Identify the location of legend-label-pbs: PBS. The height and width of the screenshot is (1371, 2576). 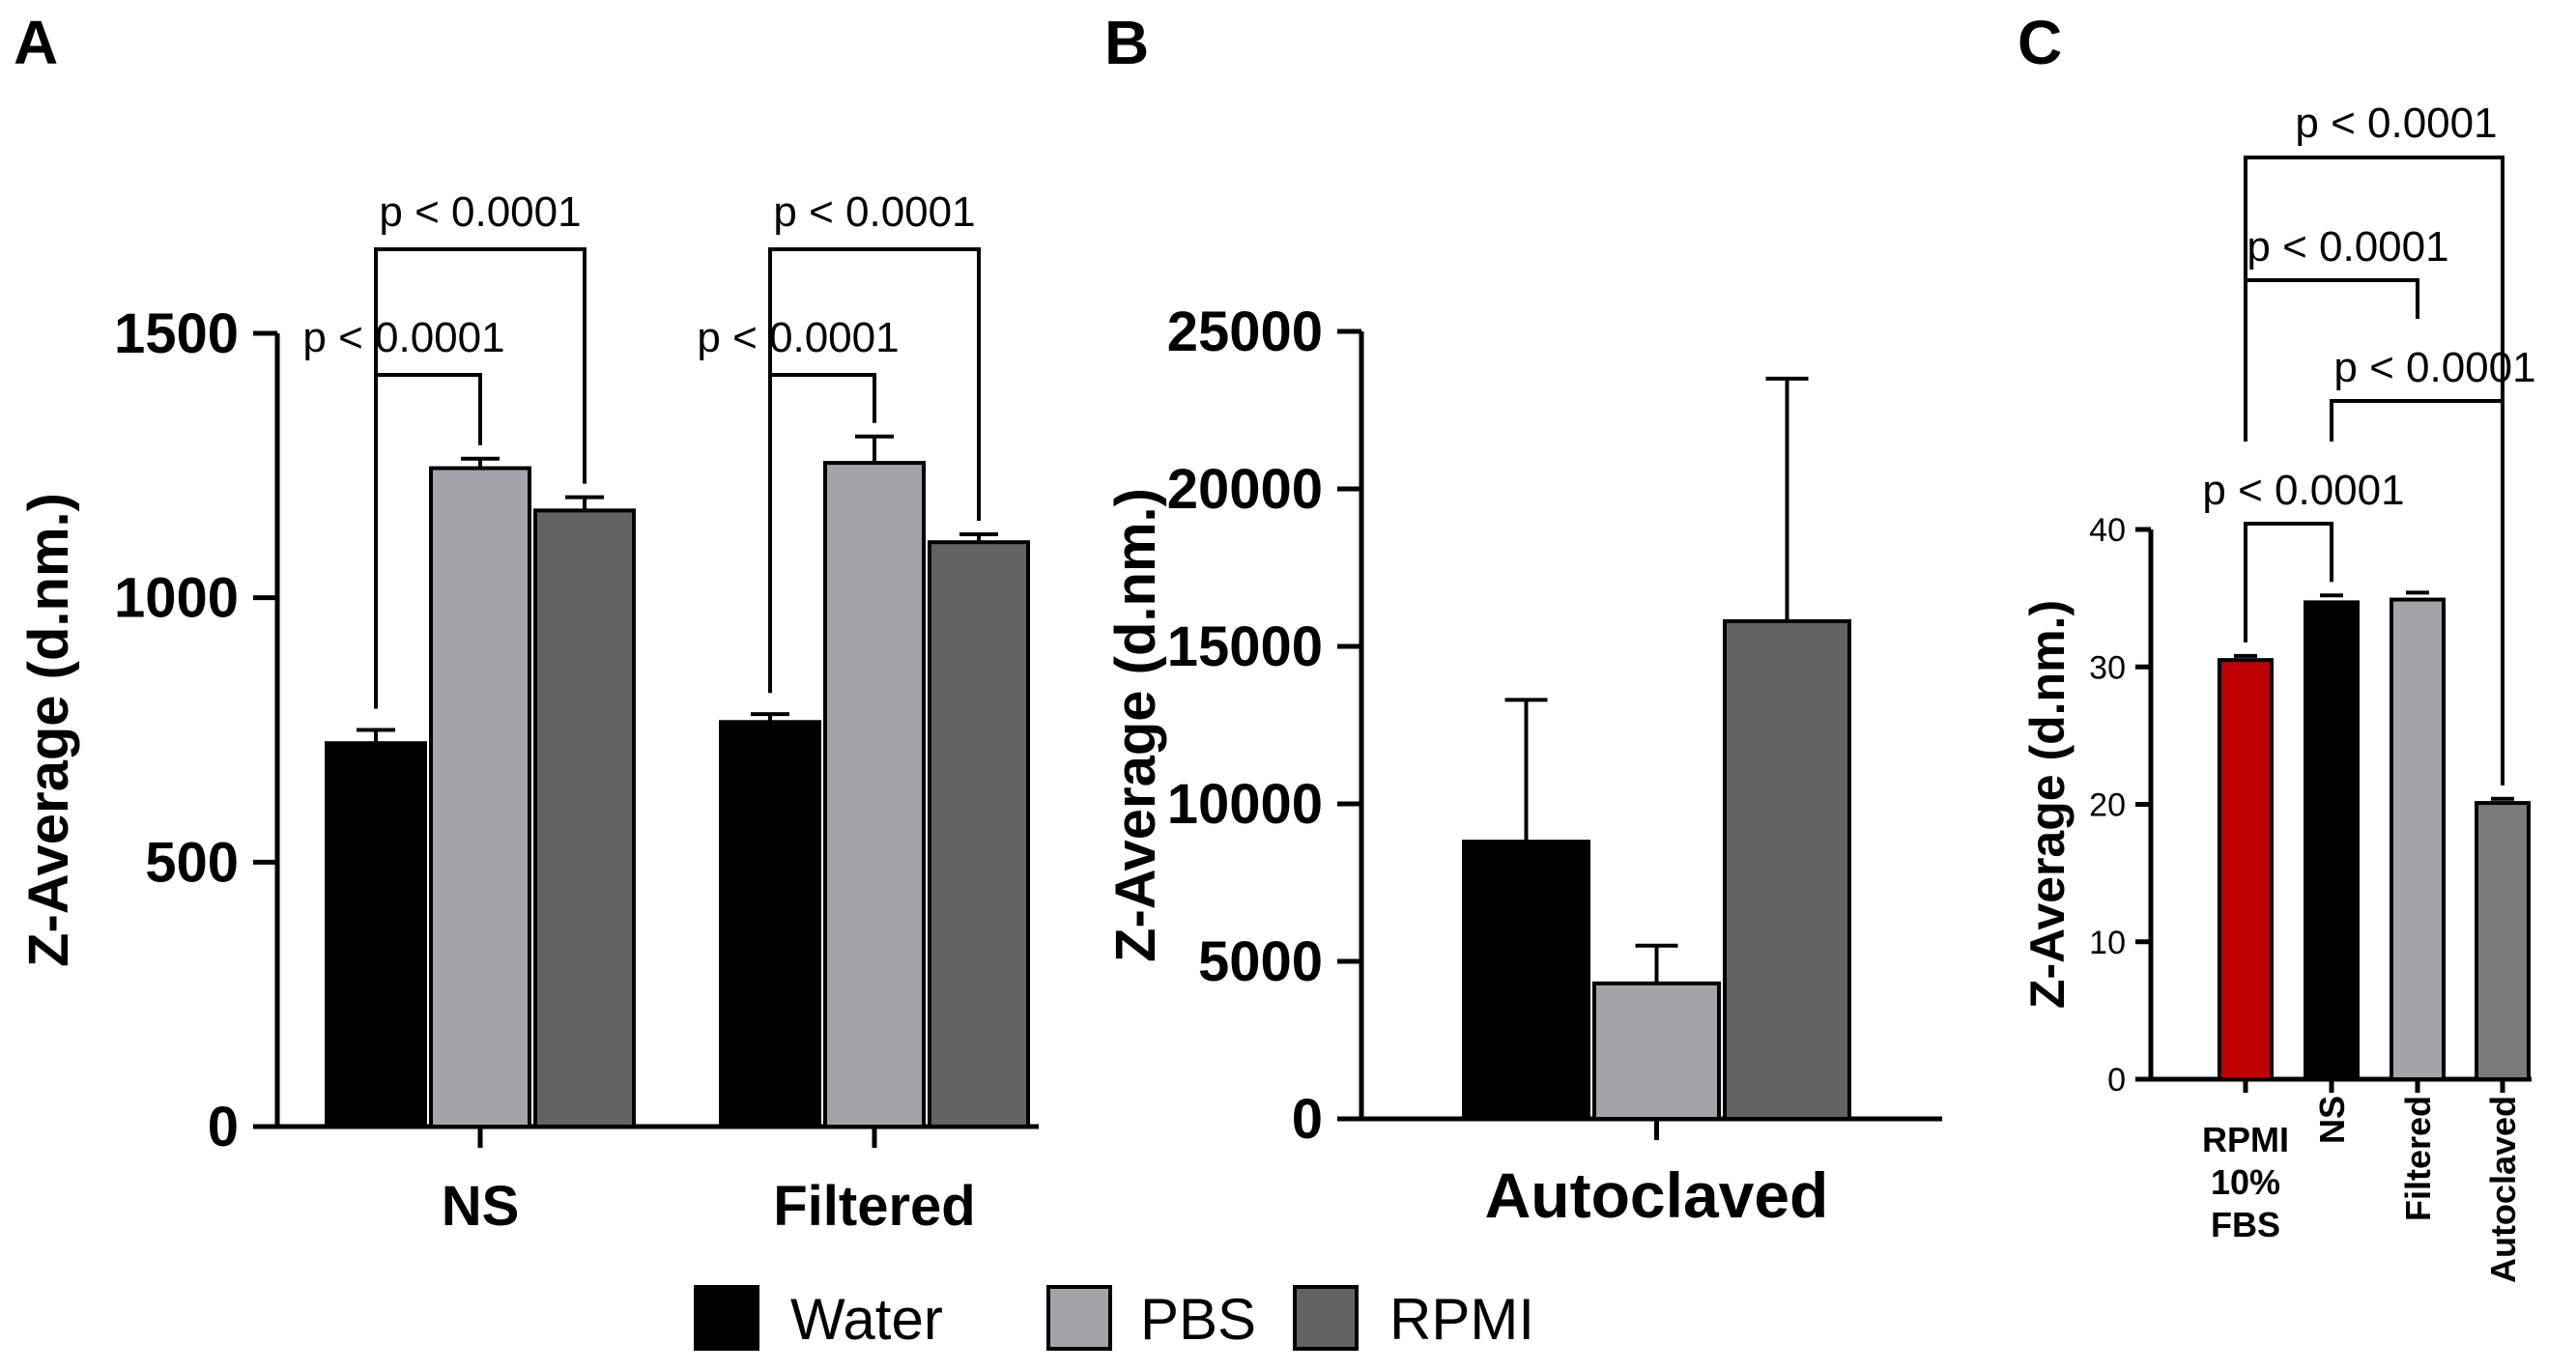
(1198, 1319).